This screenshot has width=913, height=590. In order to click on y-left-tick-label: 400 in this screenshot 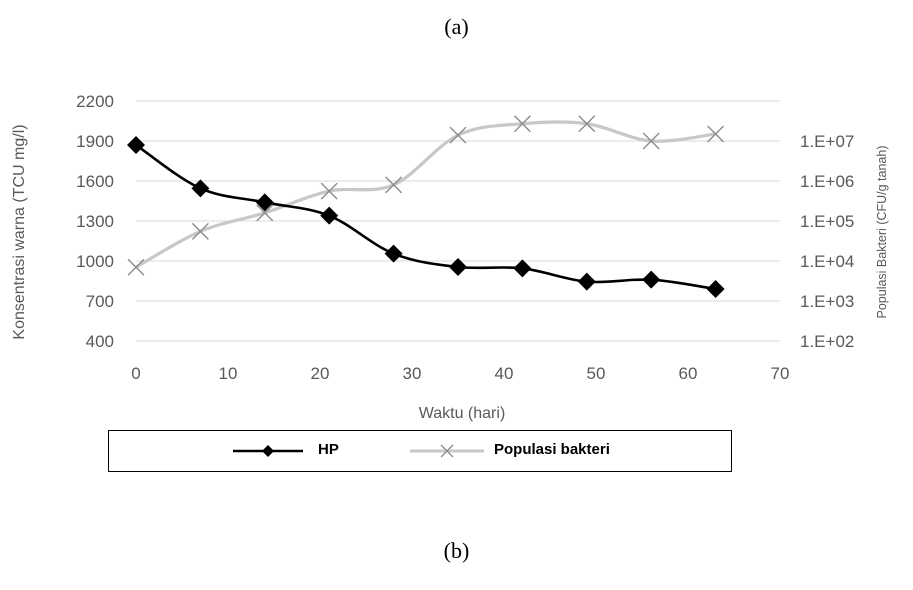, I will do `click(100, 341)`.